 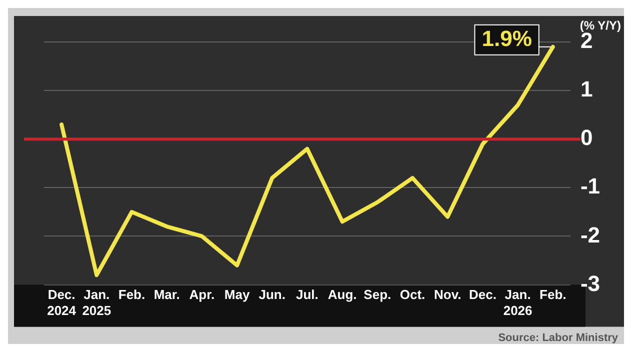 What do you see at coordinates (272, 294) in the screenshot?
I see `x-tick-label: Jun.` at bounding box center [272, 294].